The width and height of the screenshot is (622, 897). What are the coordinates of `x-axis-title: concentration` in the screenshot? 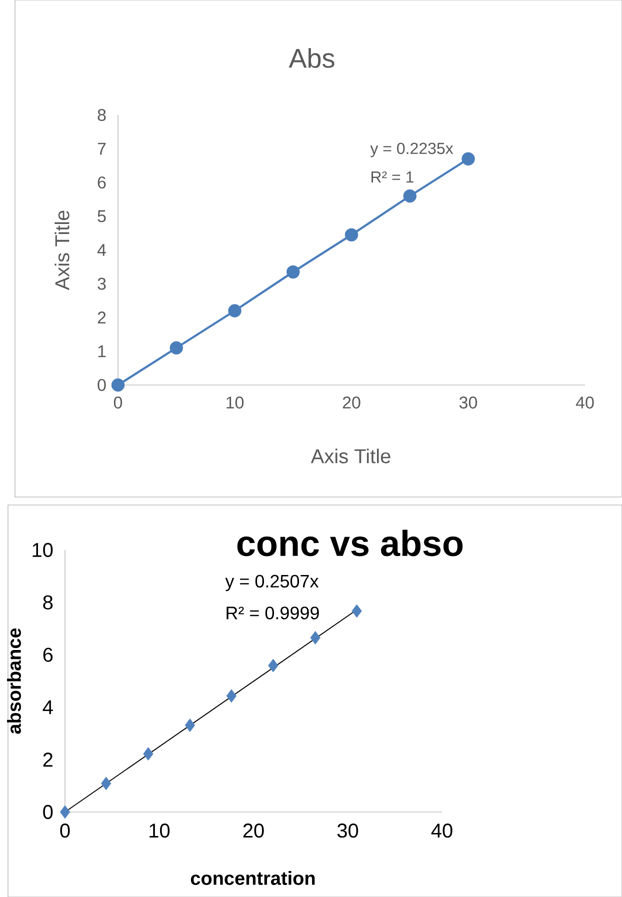 It's located at (252, 878).